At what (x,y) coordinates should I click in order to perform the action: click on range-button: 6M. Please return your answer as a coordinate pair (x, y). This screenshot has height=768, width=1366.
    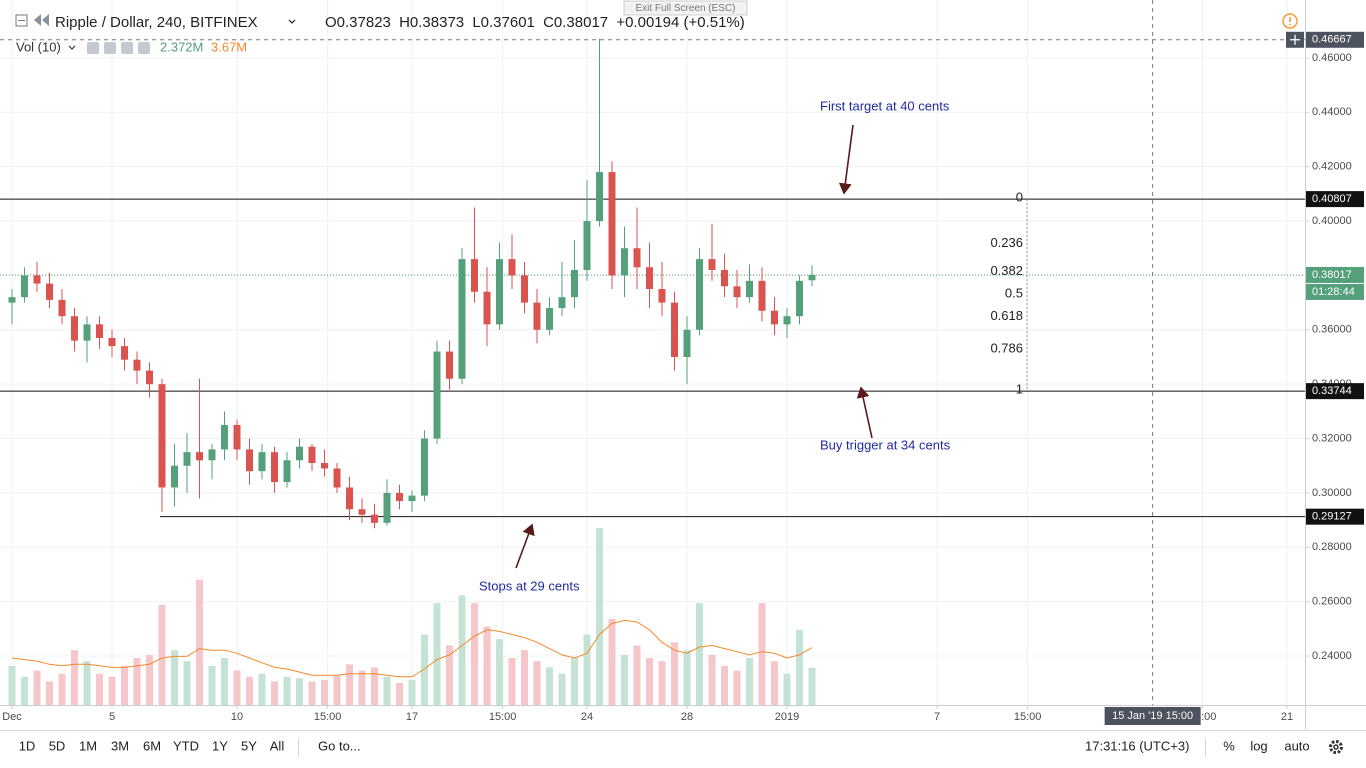
    Looking at the image, I should click on (152, 745).